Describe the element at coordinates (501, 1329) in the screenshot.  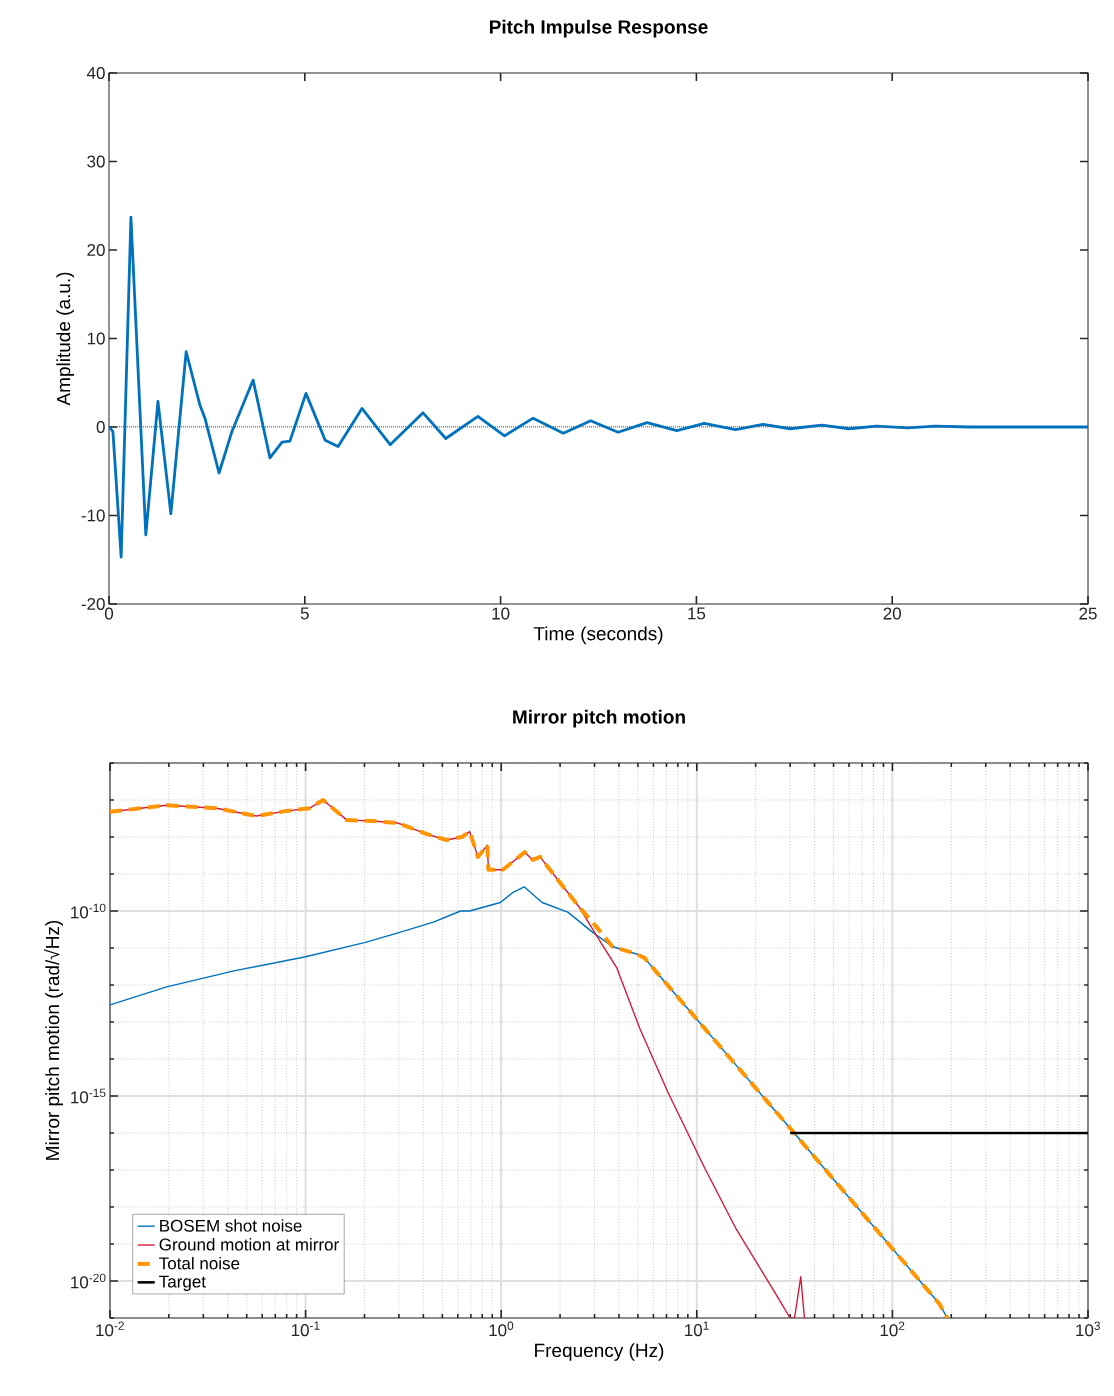
I see `x-tick-label: 10$^{0}$` at that location.